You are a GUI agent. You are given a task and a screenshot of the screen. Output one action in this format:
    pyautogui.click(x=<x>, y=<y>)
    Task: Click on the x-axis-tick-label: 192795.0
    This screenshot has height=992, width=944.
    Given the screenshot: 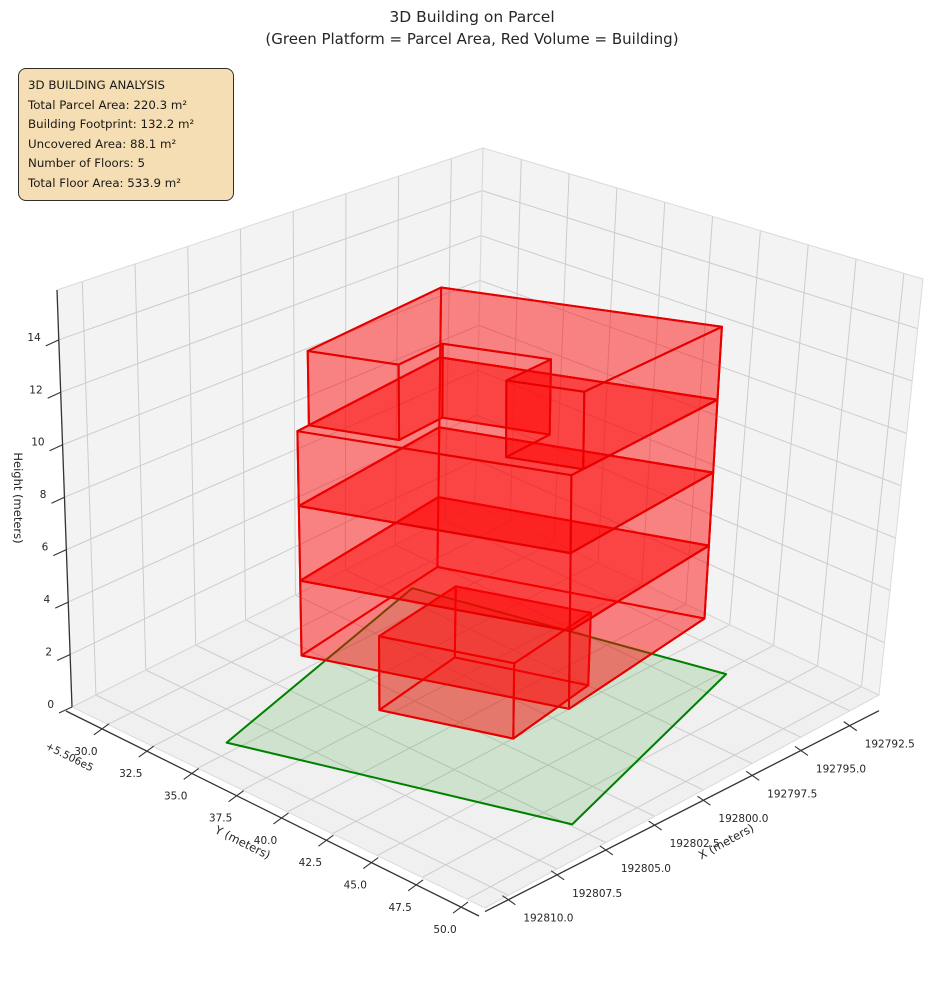 What is the action you would take?
    pyautogui.click(x=841, y=769)
    